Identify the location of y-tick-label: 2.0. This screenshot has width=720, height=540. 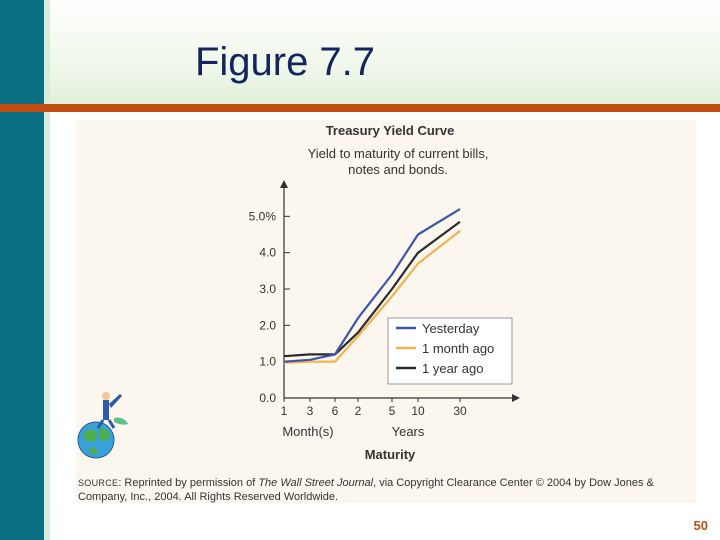
(267, 325).